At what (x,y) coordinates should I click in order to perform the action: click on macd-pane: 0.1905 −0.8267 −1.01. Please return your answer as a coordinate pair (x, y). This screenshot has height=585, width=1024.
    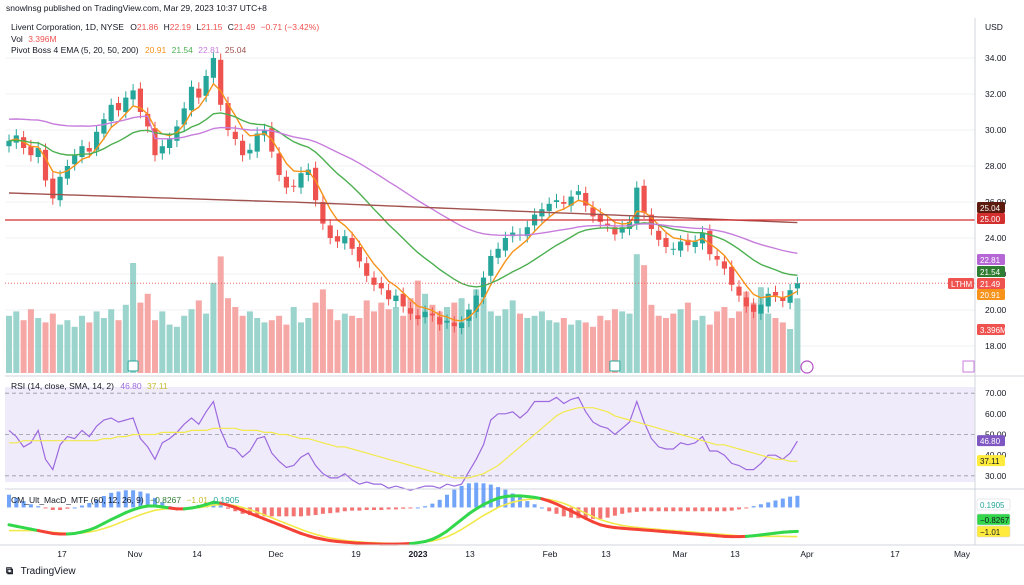
    Looking at the image, I should click on (514, 514).